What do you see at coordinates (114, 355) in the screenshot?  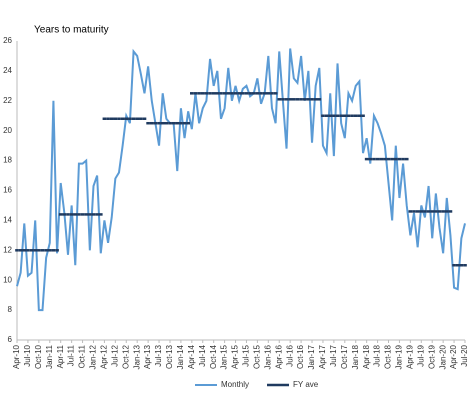 I see `x-tick-label: Jul-12` at bounding box center [114, 355].